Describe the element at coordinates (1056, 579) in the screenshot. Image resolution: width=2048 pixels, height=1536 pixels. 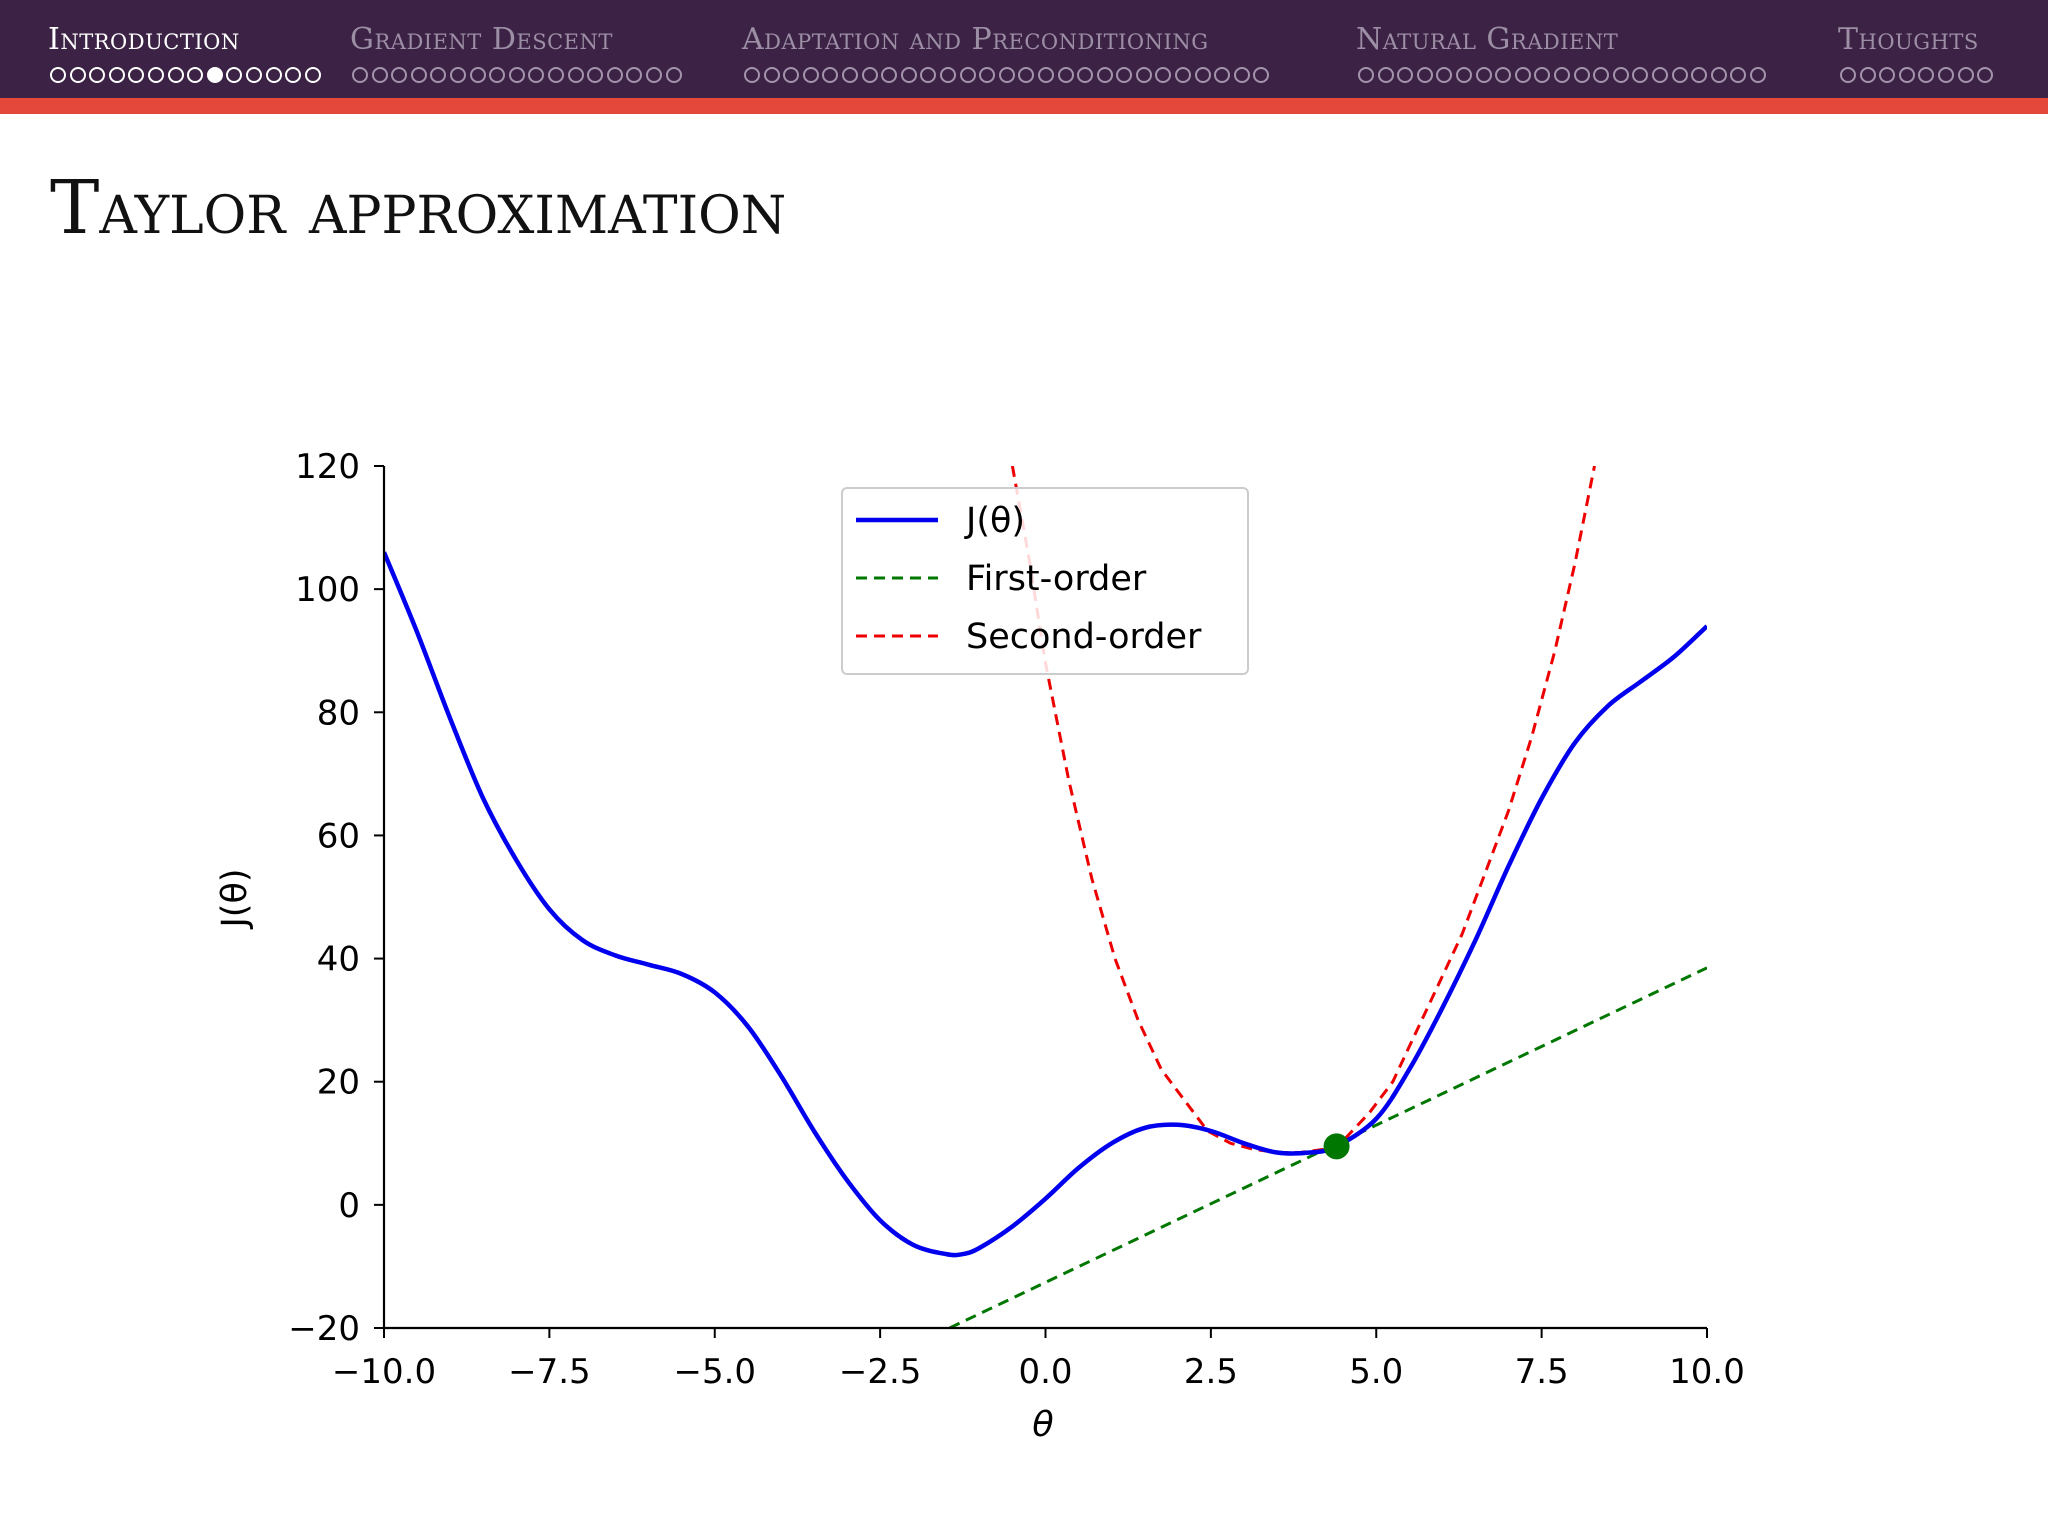
I see `legend-entry-label: First-order` at that location.